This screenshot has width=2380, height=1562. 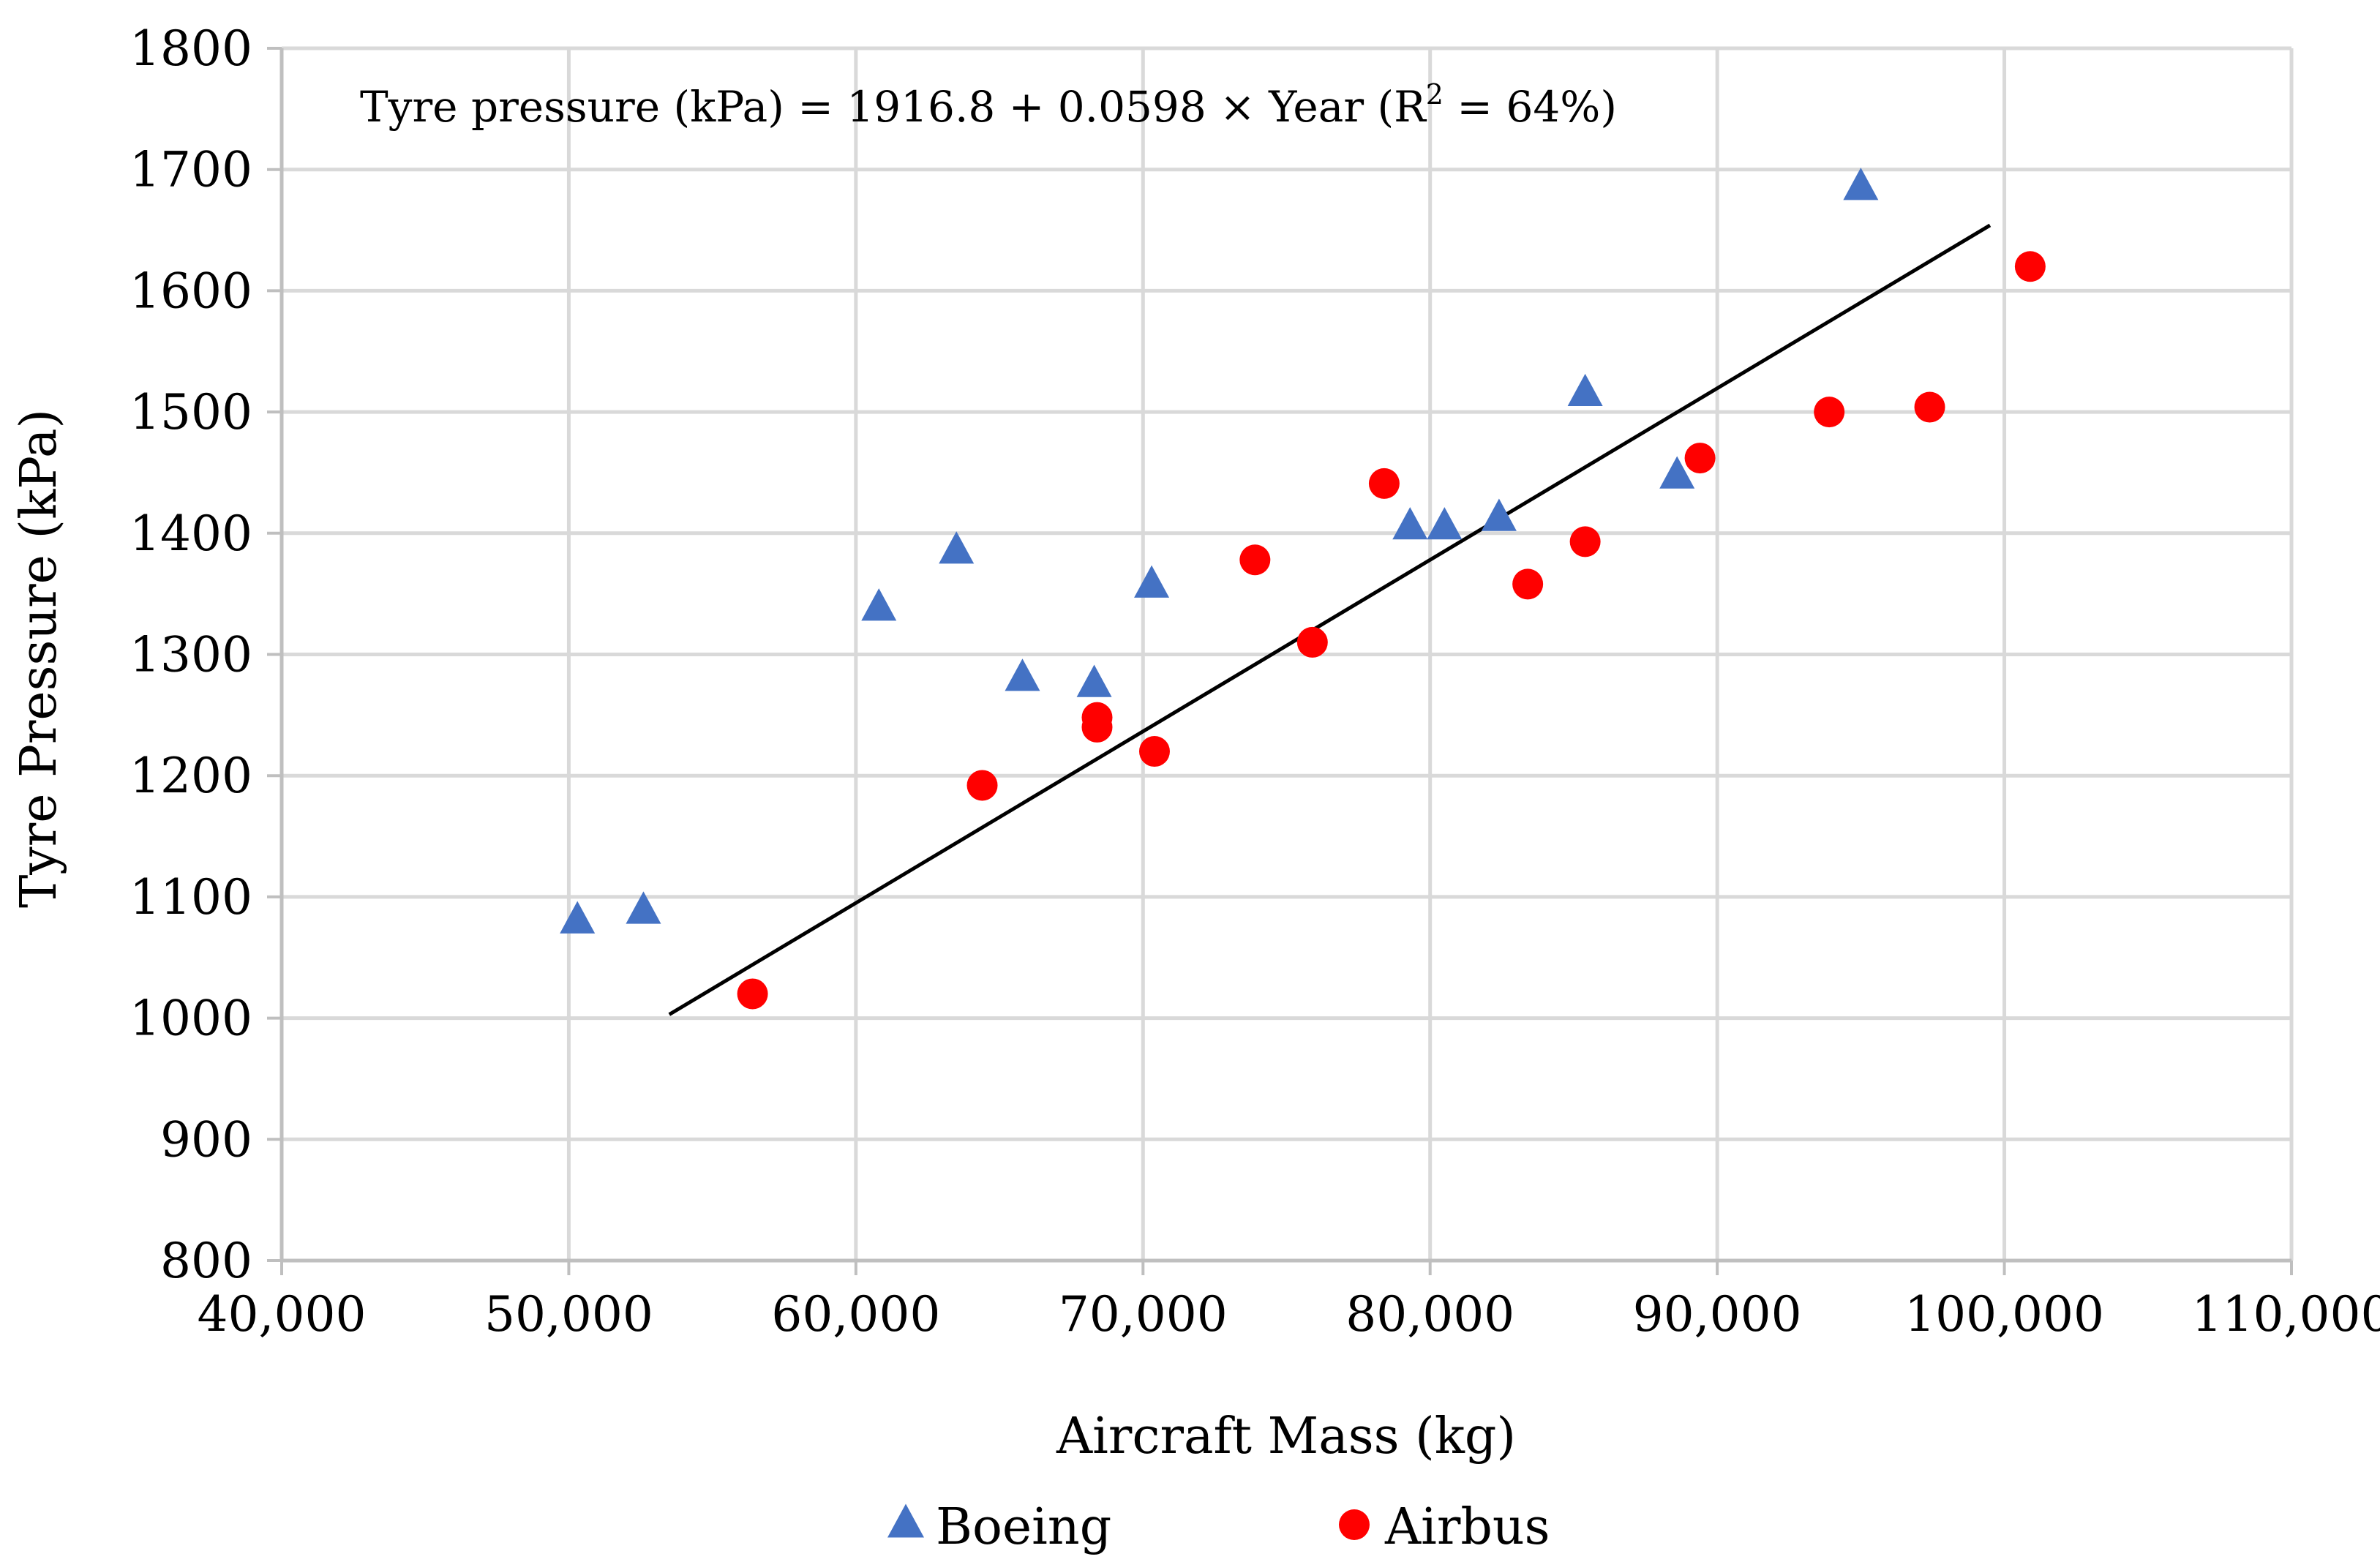 What do you see at coordinates (905, 1520) in the screenshot?
I see `legend-marker-boeing` at bounding box center [905, 1520].